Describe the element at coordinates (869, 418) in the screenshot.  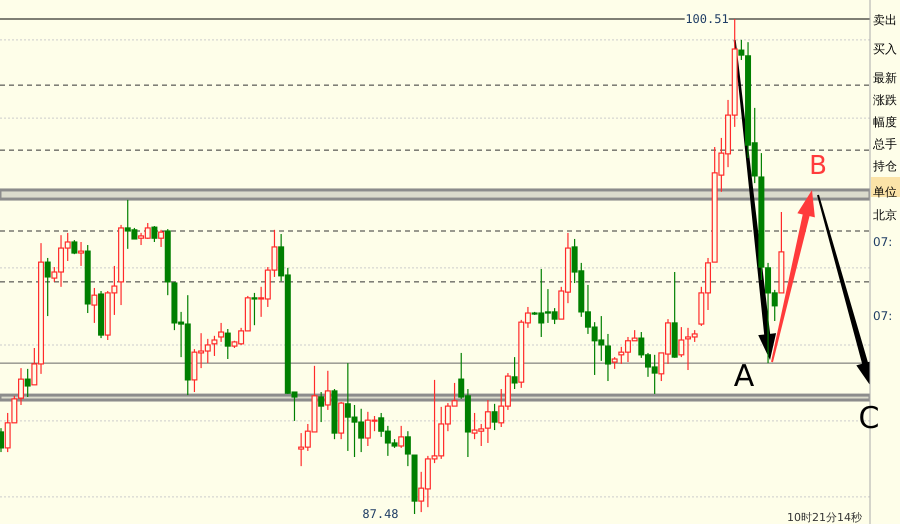
I see `text: C` at that location.